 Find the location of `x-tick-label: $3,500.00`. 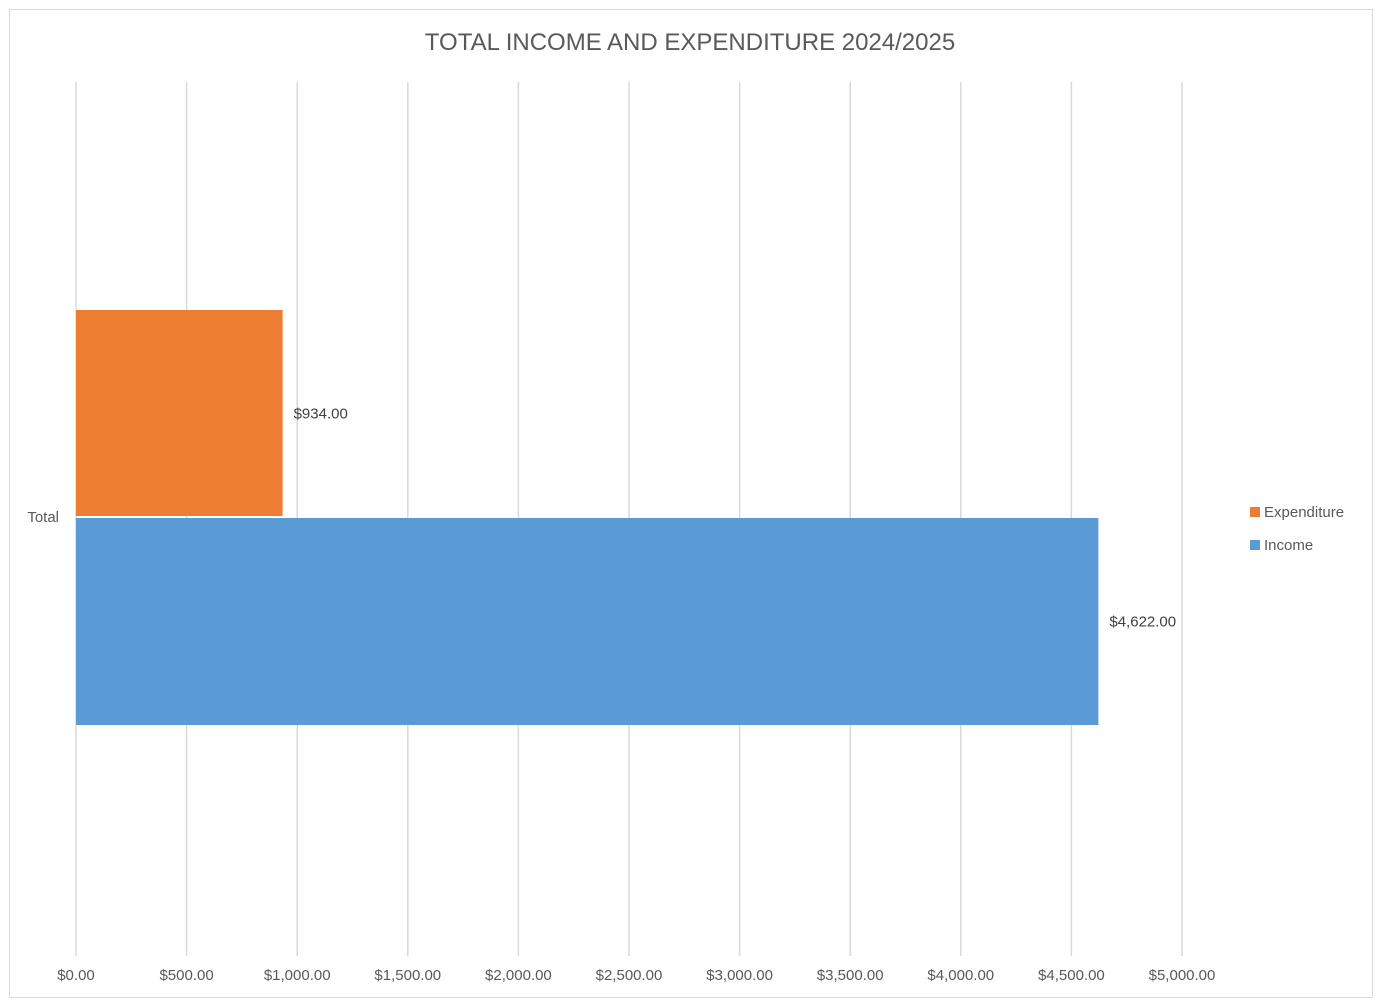

x-tick-label: $3,500.00 is located at coordinates (850, 975).